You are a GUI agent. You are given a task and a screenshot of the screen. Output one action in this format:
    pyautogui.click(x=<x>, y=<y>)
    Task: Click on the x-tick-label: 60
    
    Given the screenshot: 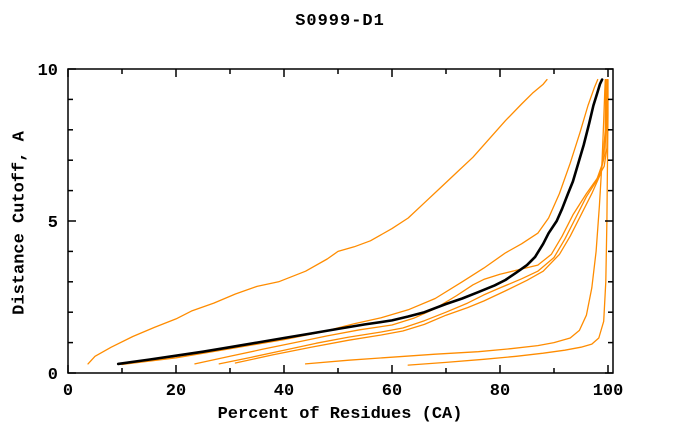 What is the action you would take?
    pyautogui.click(x=392, y=391)
    